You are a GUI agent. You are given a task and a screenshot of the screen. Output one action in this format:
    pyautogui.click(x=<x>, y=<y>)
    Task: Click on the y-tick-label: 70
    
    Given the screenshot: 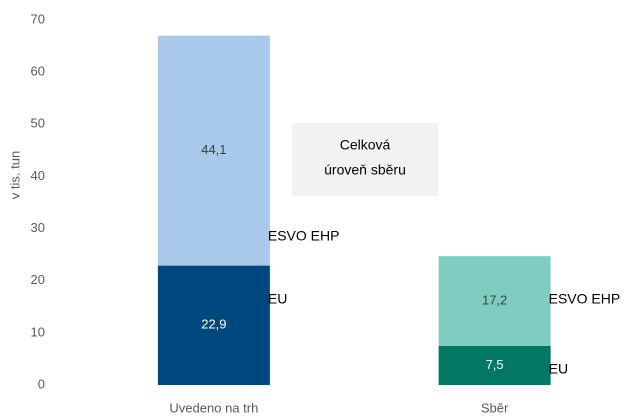 What is the action you would take?
    pyautogui.click(x=38, y=18)
    